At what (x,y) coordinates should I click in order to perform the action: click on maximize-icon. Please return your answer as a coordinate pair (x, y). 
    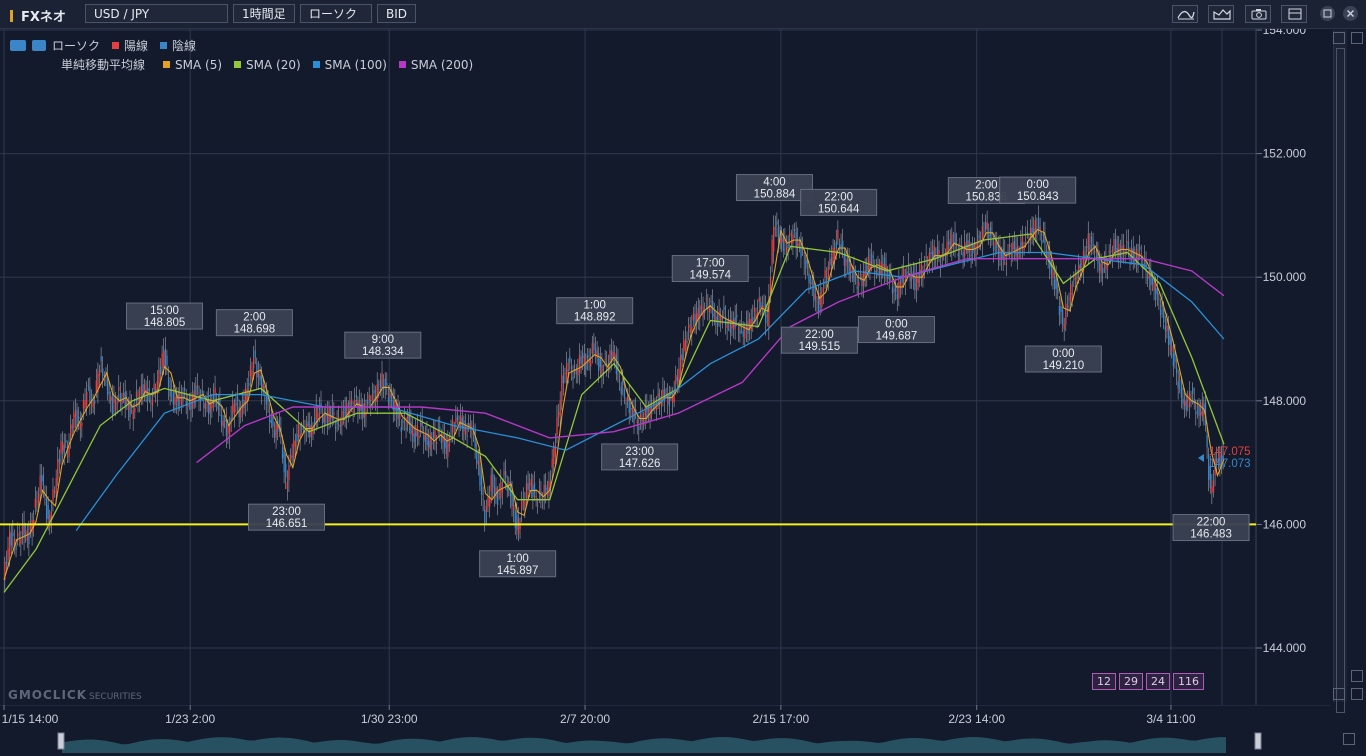
    Looking at the image, I should click on (1327, 13).